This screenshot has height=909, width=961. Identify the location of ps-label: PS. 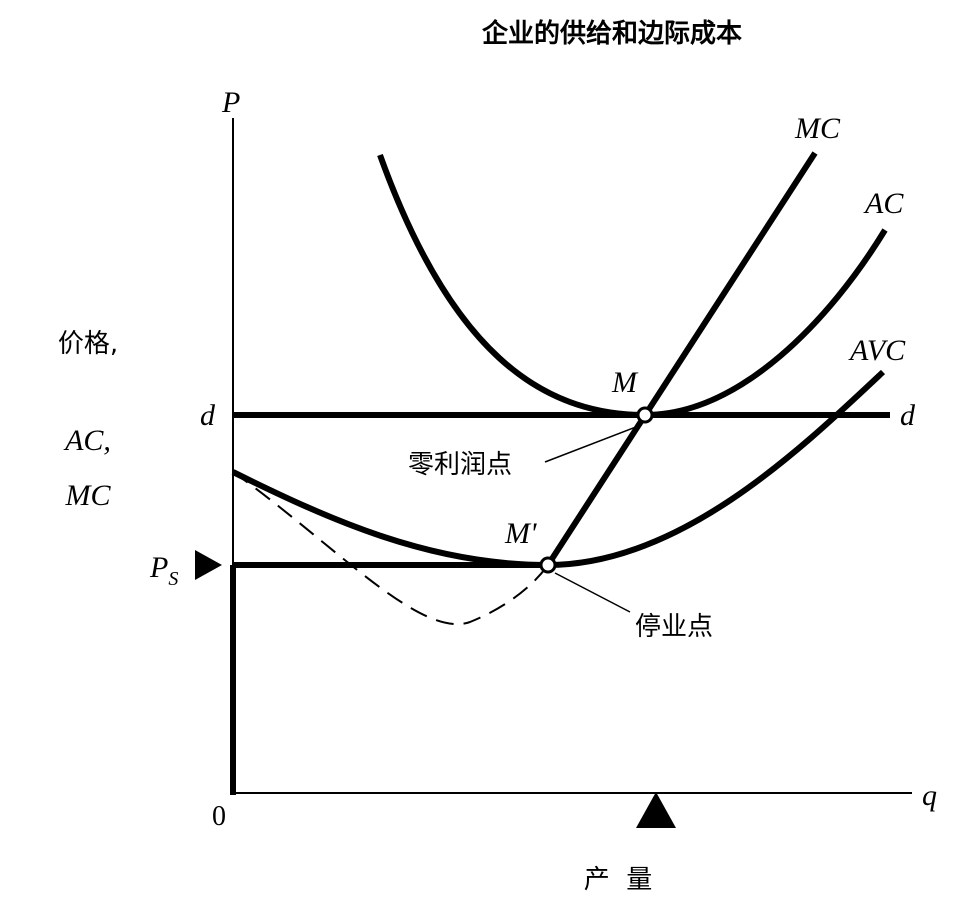
(163, 570).